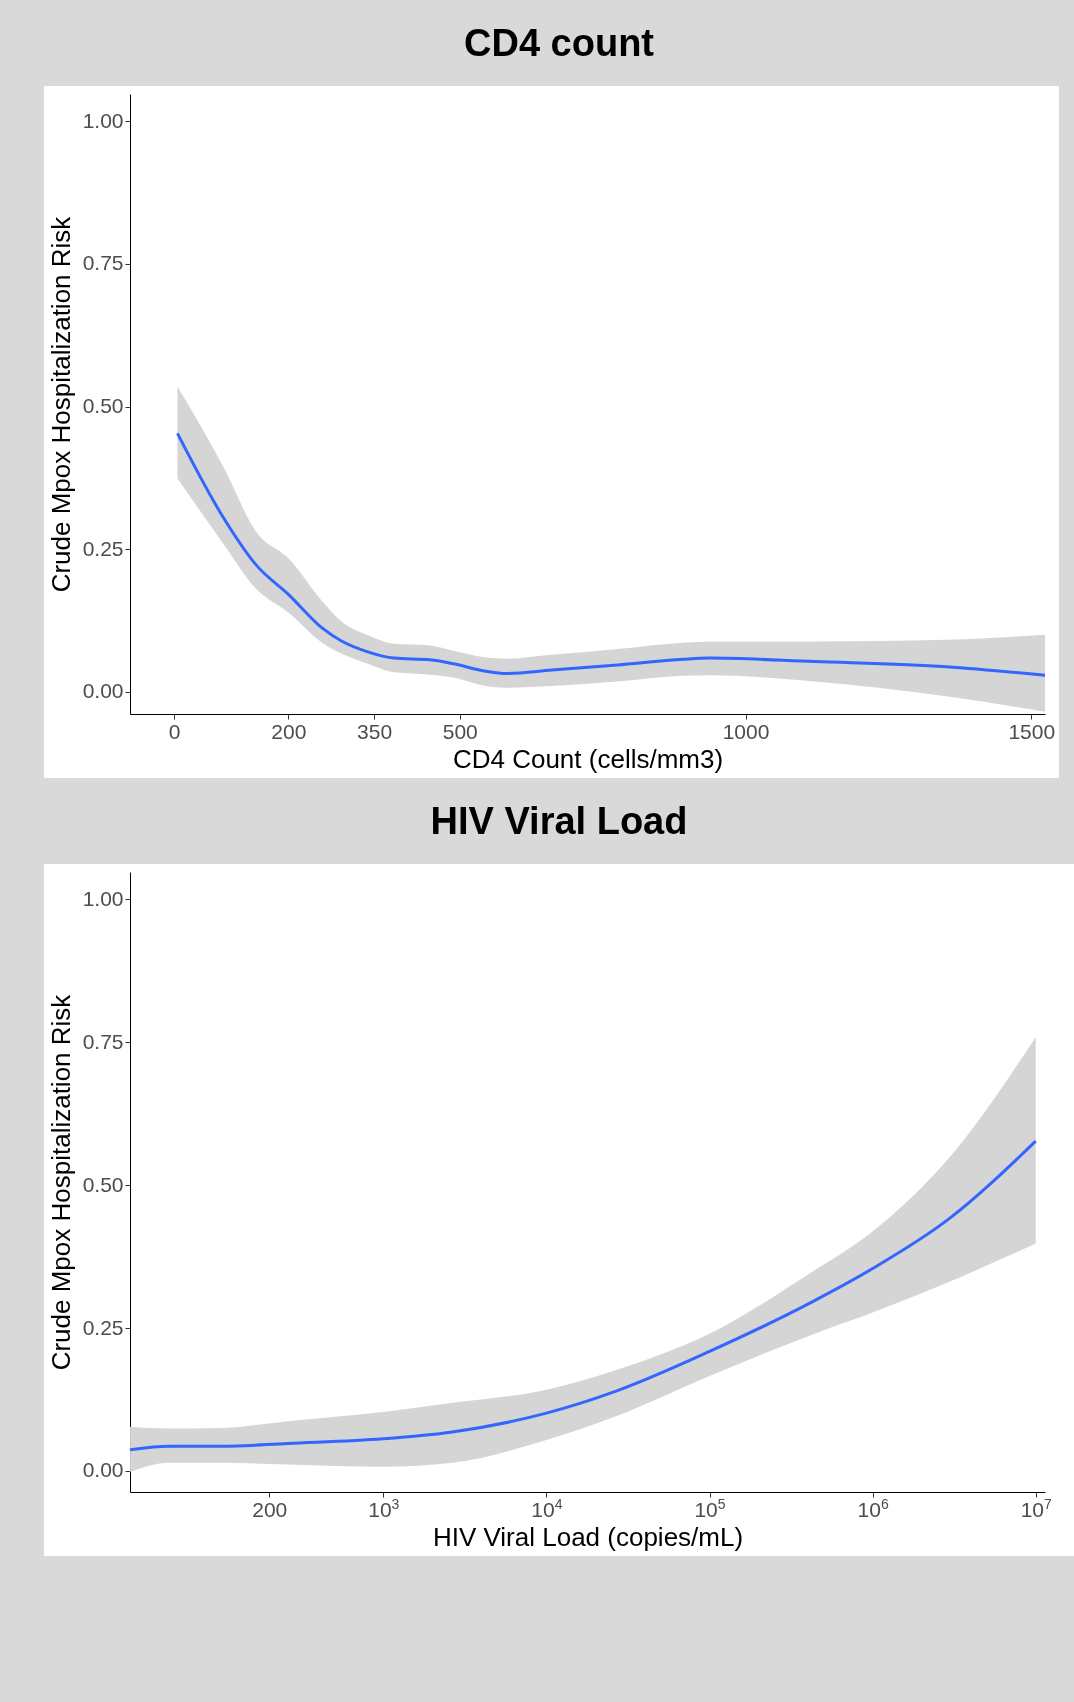 The image size is (1074, 1702). Describe the element at coordinates (559, 43) in the screenshot. I see `chart-title: CD4 count` at that location.